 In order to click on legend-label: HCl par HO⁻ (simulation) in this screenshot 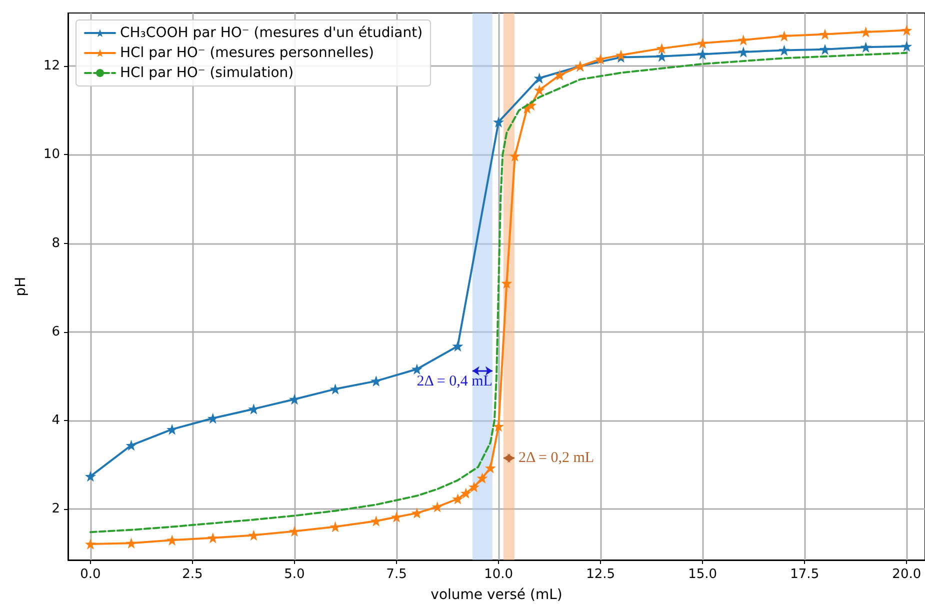, I will do `click(207, 73)`.